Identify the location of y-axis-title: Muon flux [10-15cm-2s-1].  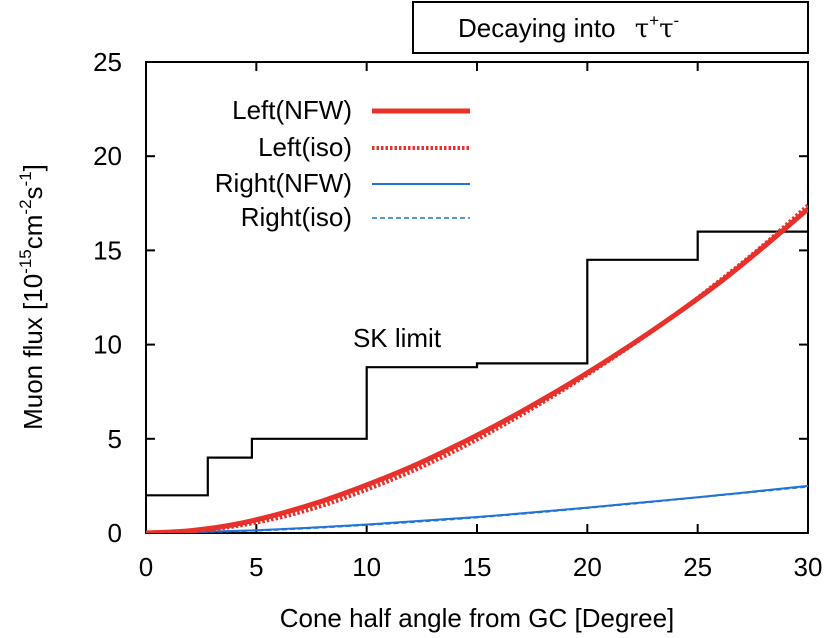
(32, 297).